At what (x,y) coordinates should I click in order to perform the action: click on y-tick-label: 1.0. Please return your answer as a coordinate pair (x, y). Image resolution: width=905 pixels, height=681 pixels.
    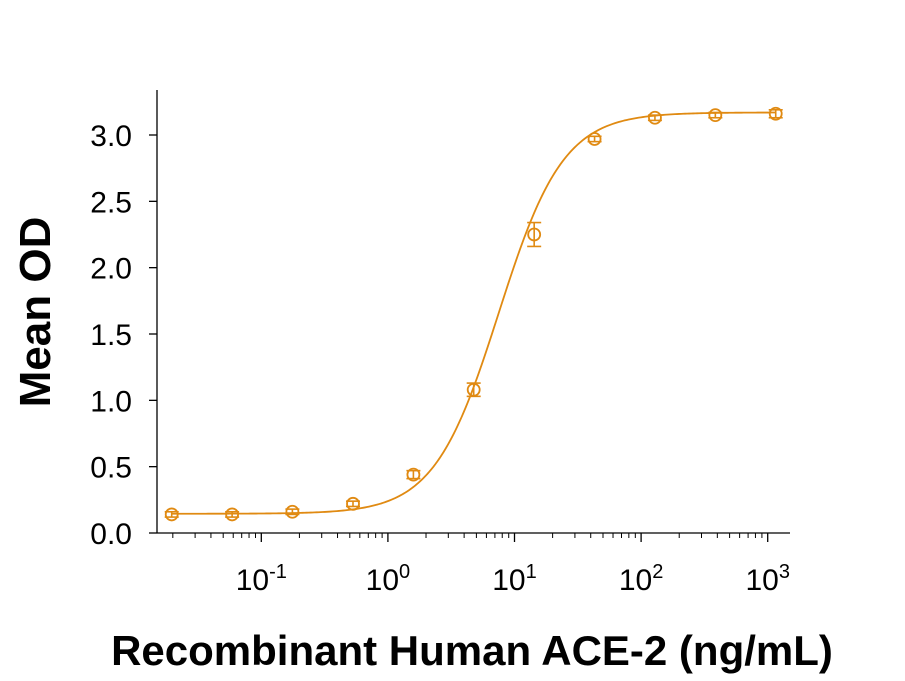
    Looking at the image, I should click on (111, 401).